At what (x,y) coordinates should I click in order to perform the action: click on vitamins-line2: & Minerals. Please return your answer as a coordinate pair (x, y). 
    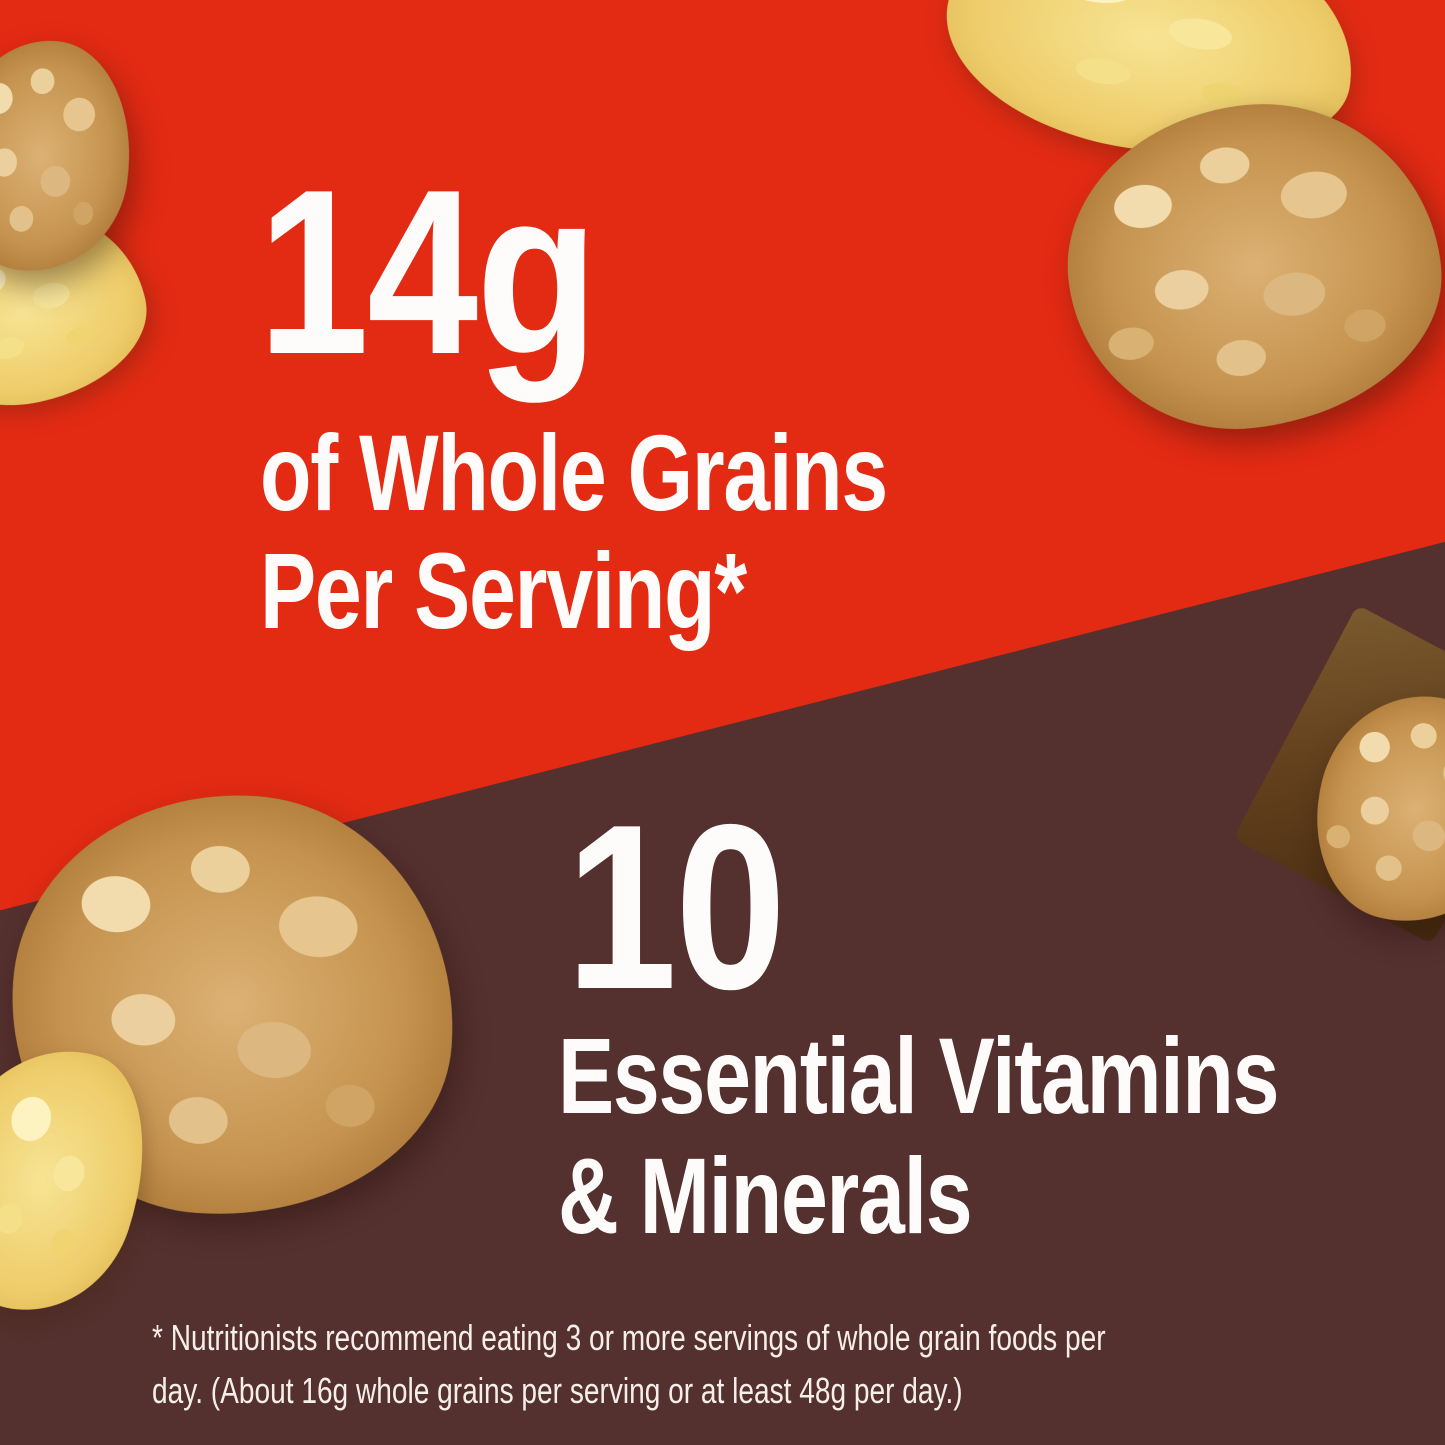
    Looking at the image, I should click on (765, 1195).